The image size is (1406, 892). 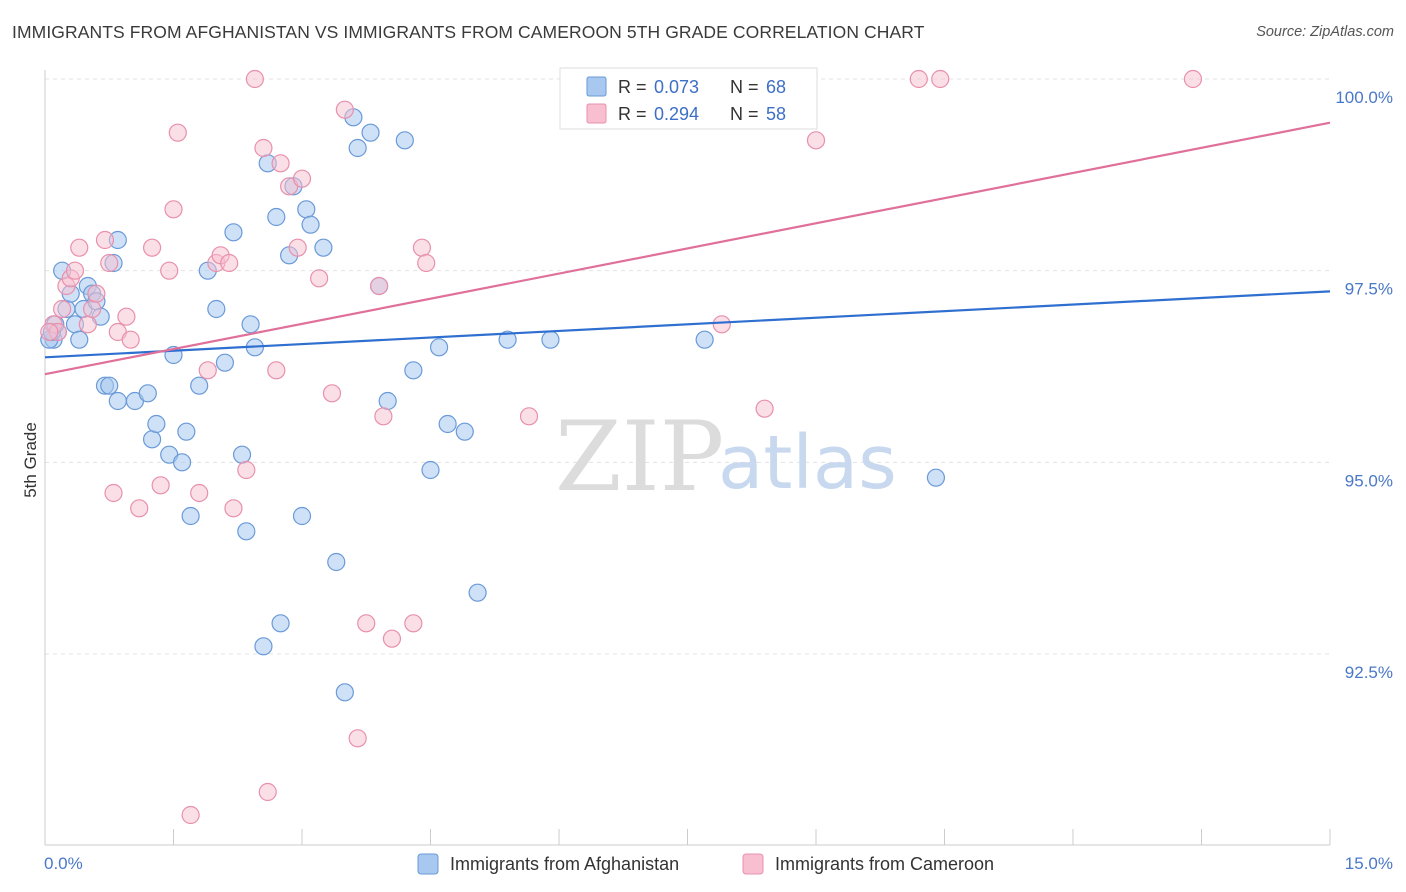 I want to click on legend-n-value-1: 68, so click(x=776, y=87).